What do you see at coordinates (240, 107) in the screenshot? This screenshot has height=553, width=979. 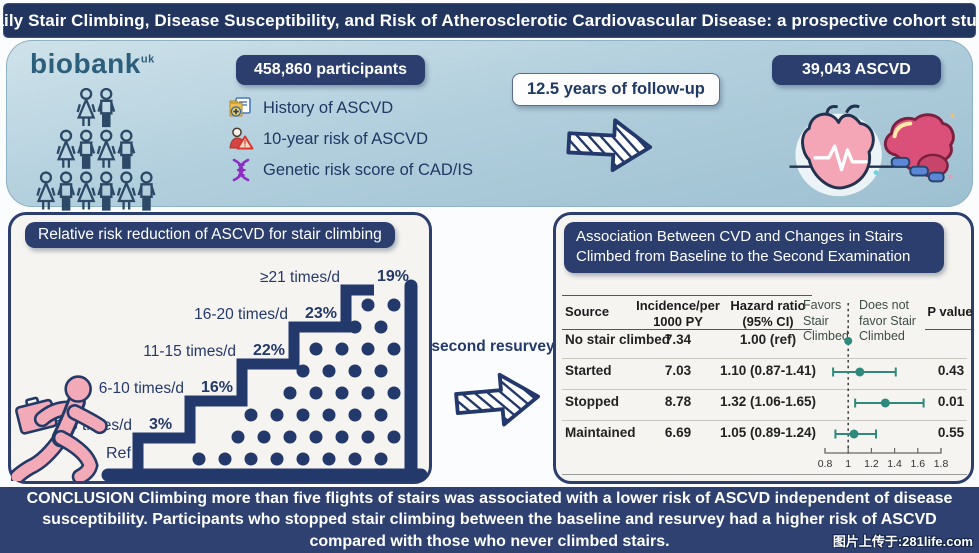 I see `medical-history-folder-icon` at bounding box center [240, 107].